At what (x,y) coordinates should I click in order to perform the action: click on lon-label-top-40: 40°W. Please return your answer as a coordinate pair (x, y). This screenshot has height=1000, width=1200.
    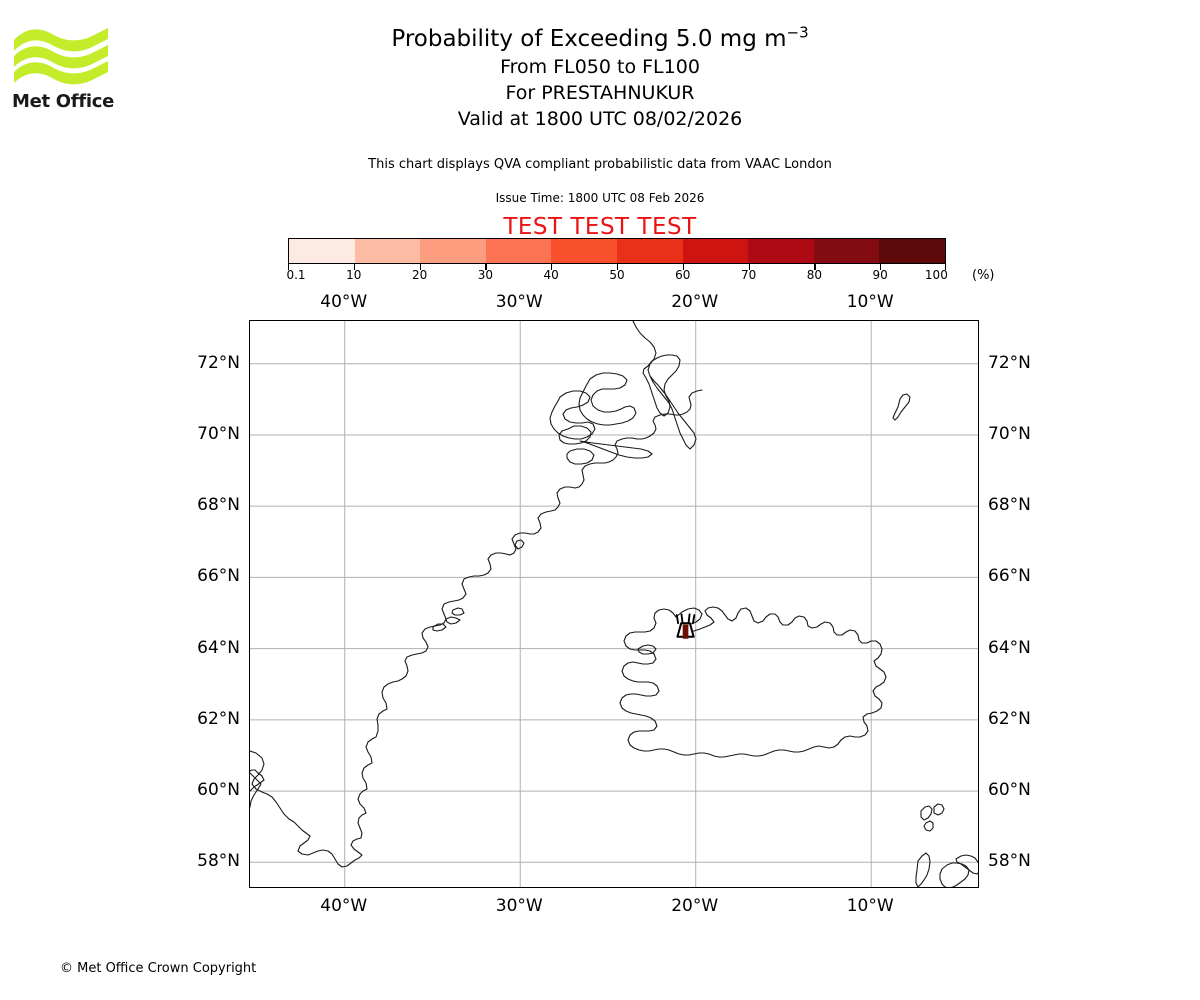
    Looking at the image, I should click on (344, 302).